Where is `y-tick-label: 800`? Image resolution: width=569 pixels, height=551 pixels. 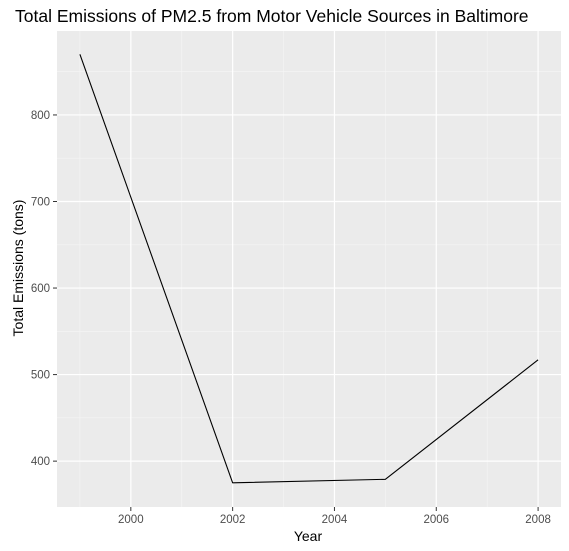 y-tick-label: 800 is located at coordinates (40, 116).